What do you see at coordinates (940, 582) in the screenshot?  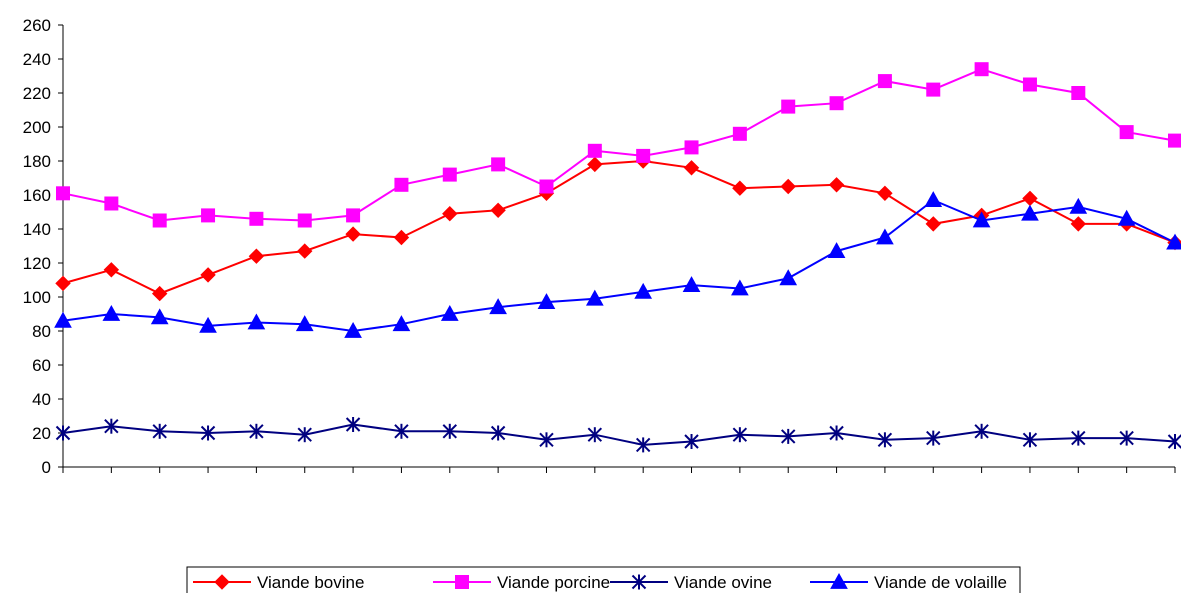 I see `legend-label: Viande de volaille` at bounding box center [940, 582].